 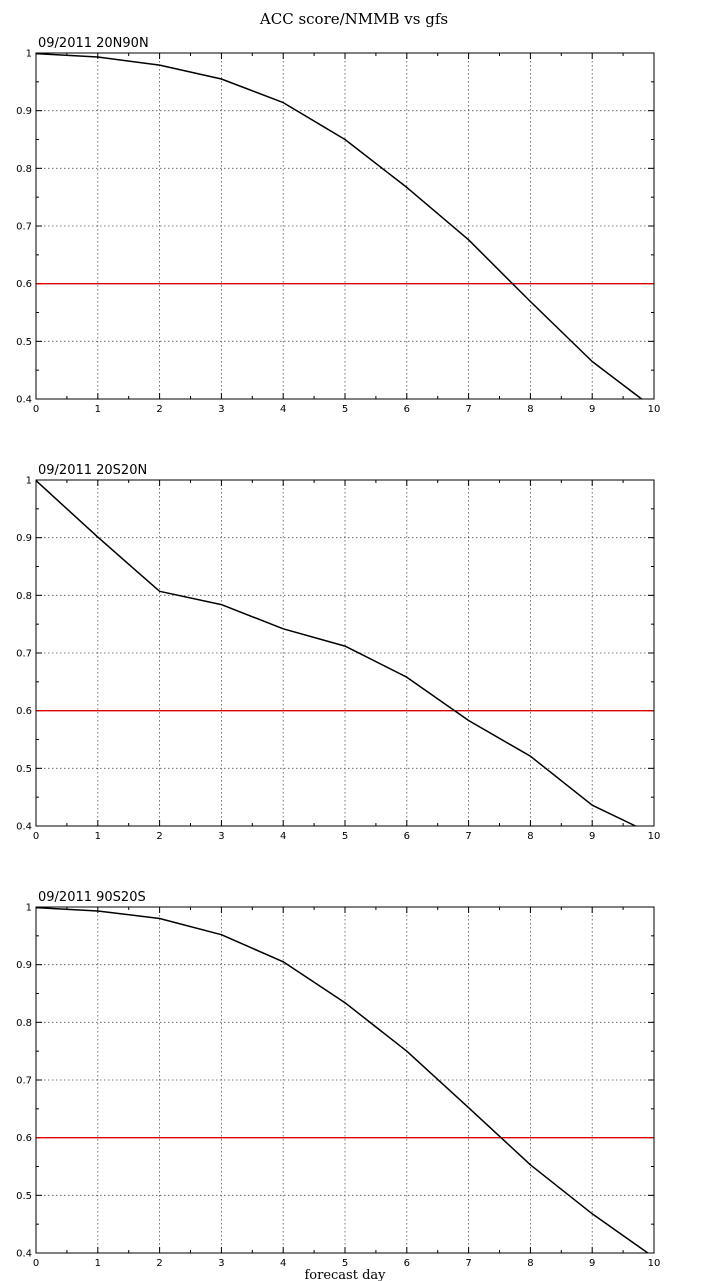 What do you see at coordinates (92, 470) in the screenshot?
I see `panel-title-20s20n: 09/2011 20S20N` at bounding box center [92, 470].